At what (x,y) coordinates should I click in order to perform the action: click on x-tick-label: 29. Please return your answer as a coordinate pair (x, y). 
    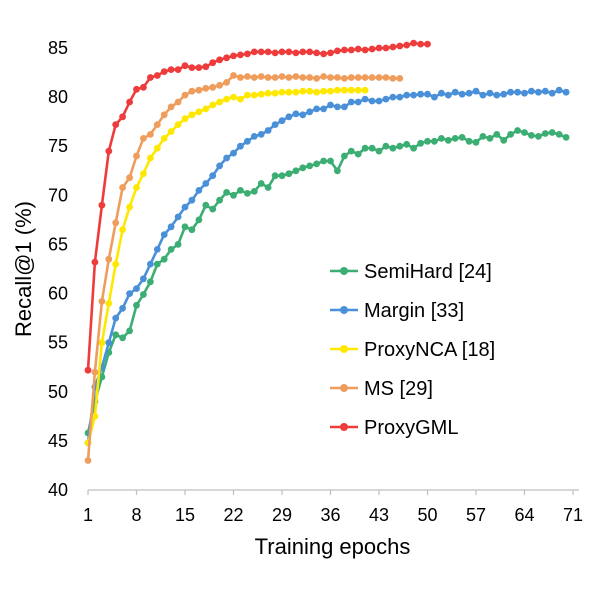
    Looking at the image, I should click on (282, 515).